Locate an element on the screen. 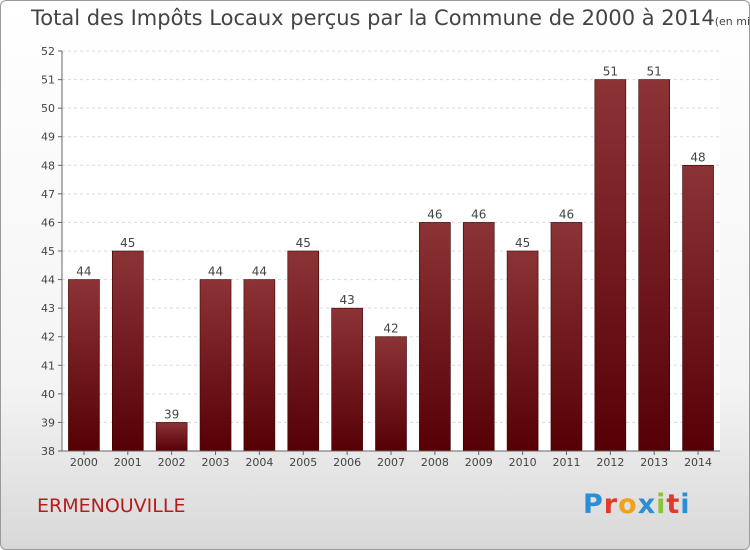 This screenshot has width=750, height=550. x-tick-label: 2013 is located at coordinates (654, 462).